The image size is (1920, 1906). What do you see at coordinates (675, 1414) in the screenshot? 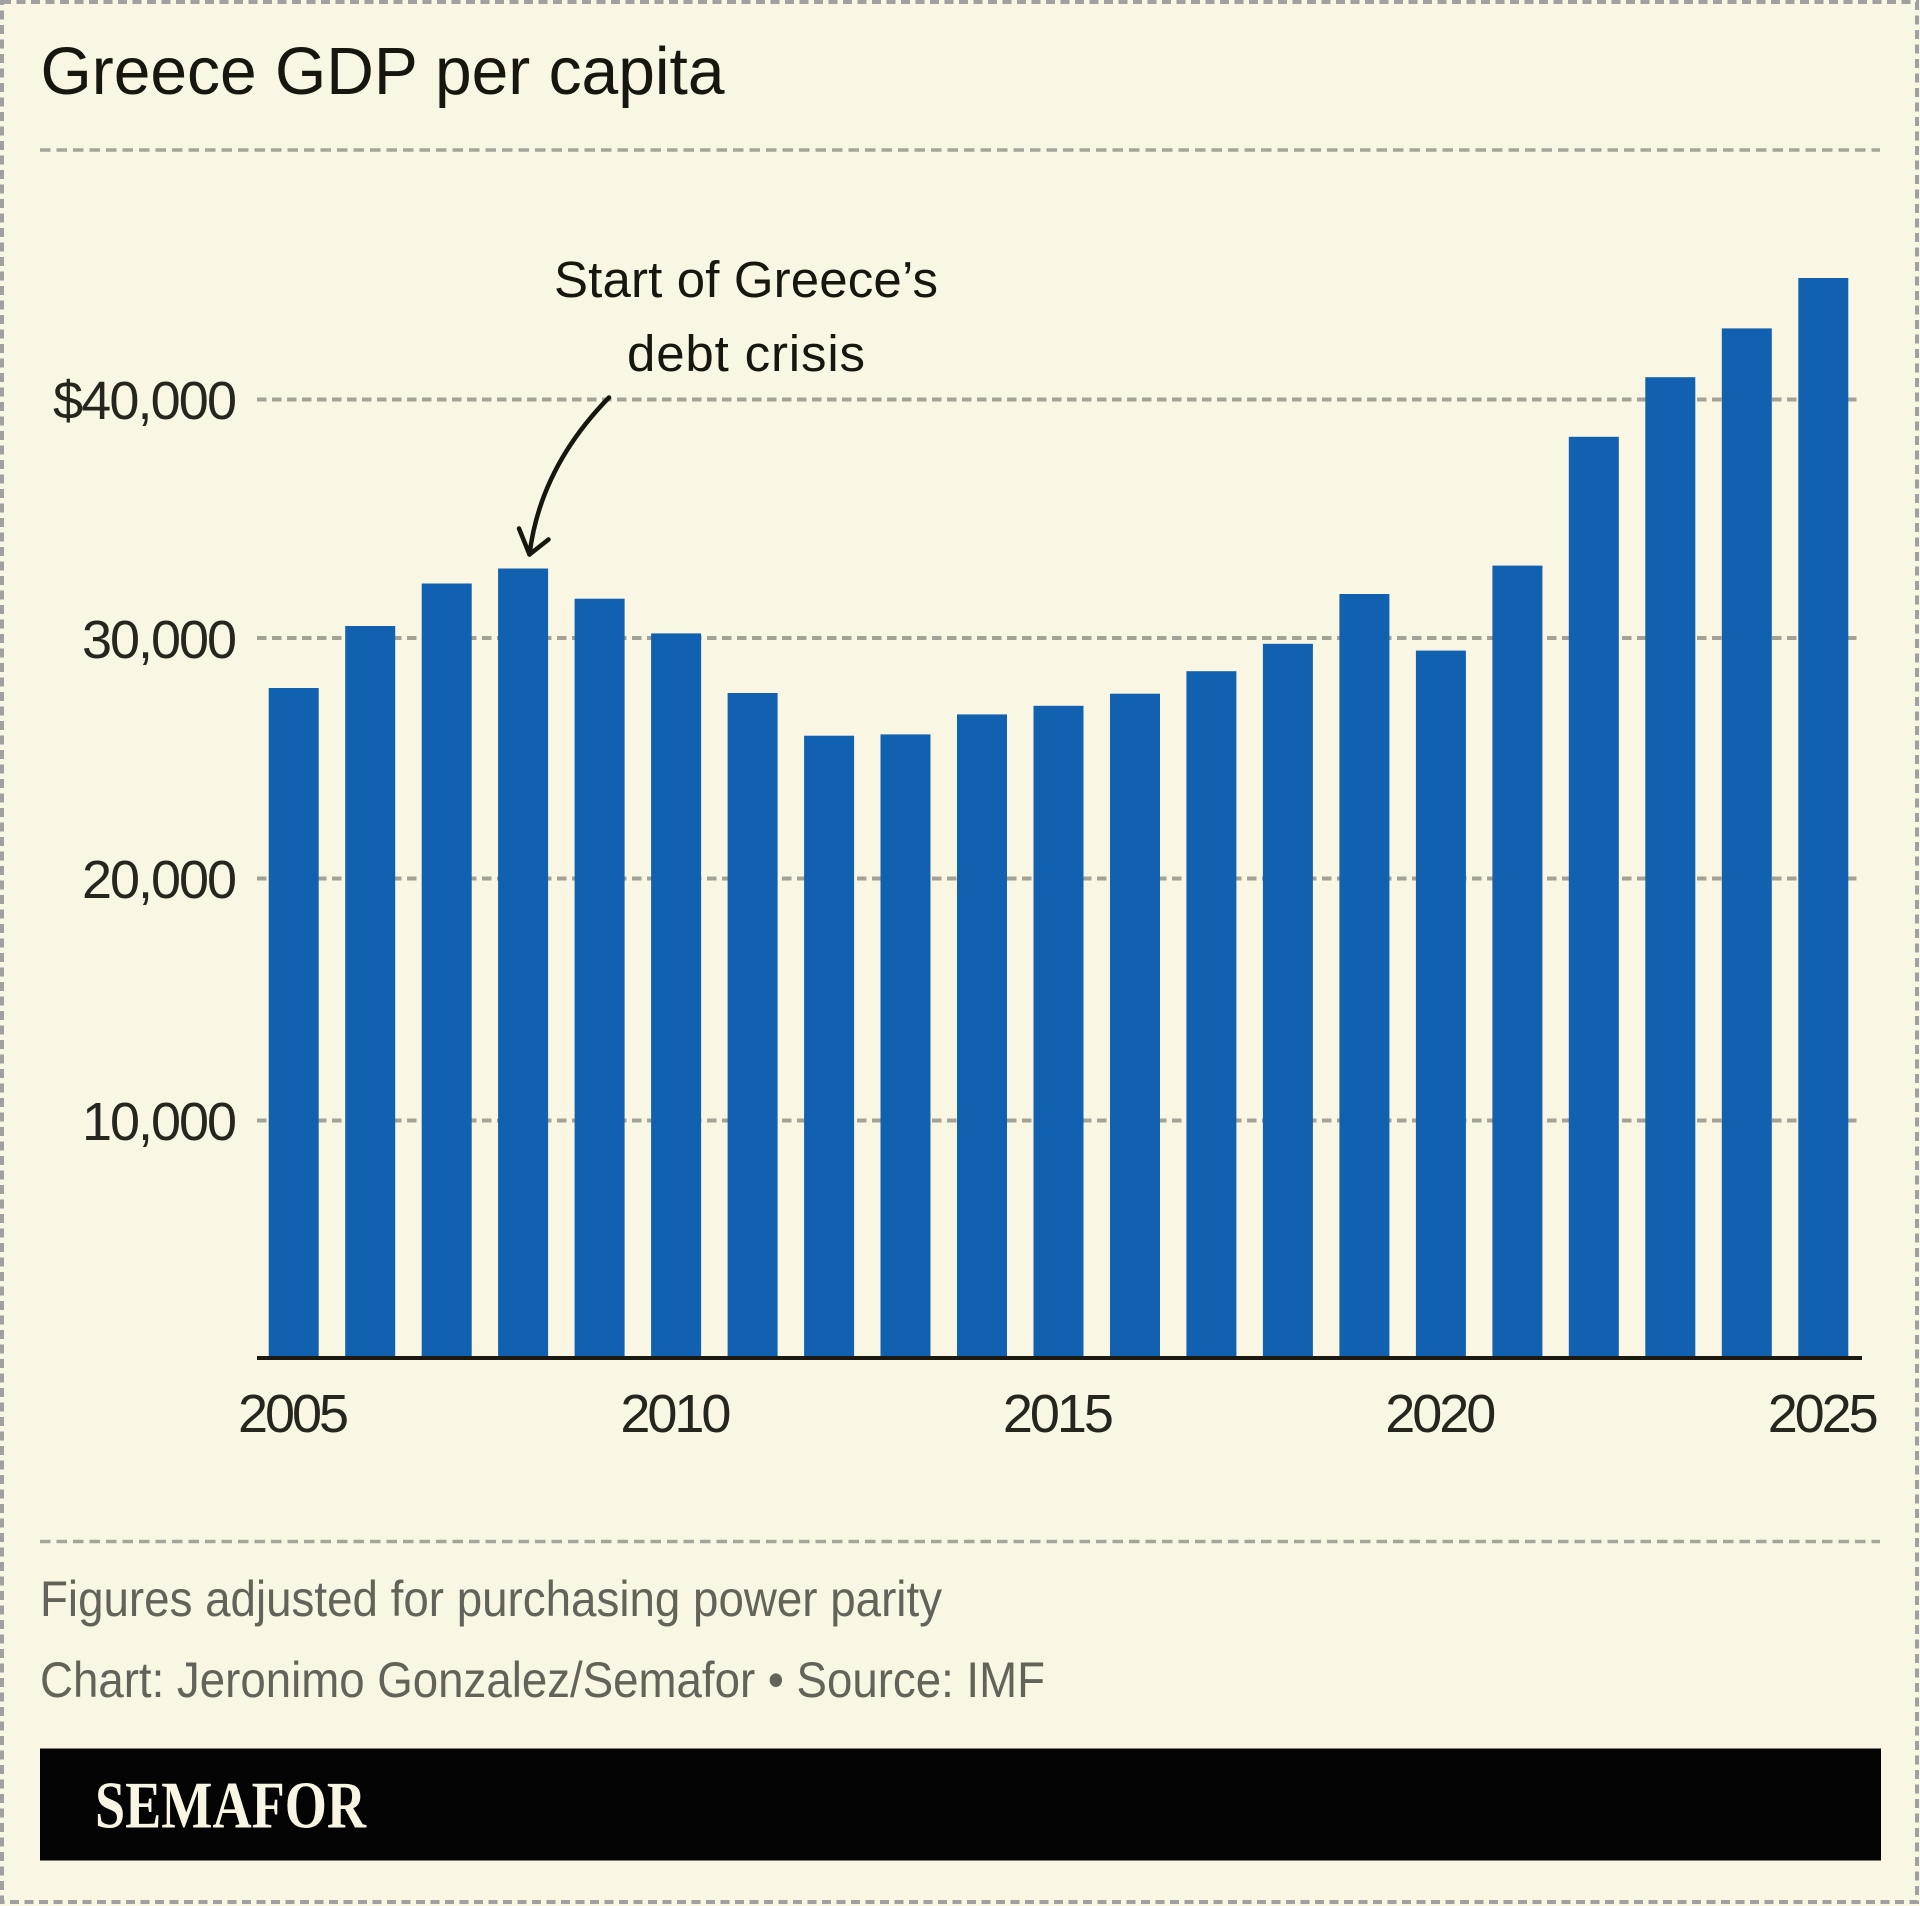
I see `svg-text: 2010` at bounding box center [675, 1414].